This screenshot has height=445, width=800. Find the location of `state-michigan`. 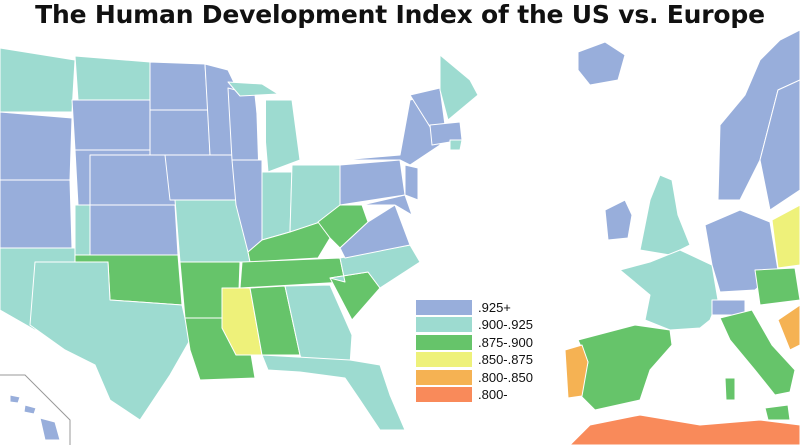

state-michigan is located at coordinates (281, 136).